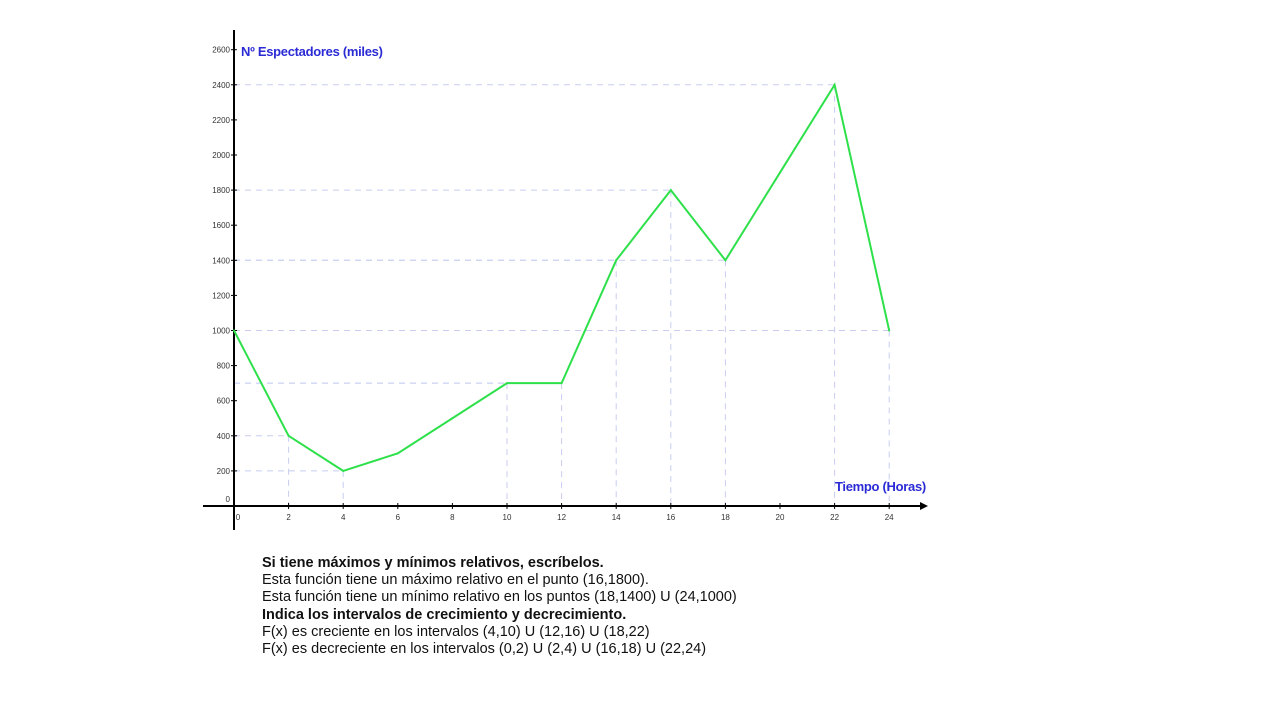 The image size is (1280, 720). What do you see at coordinates (221, 120) in the screenshot?
I see `y-tick-label-2200: 2200` at bounding box center [221, 120].